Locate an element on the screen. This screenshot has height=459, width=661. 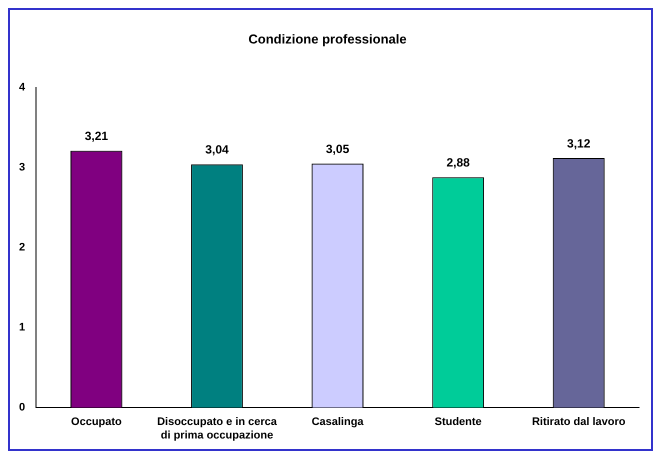
x-tick-label: Studente is located at coordinates (458, 422).